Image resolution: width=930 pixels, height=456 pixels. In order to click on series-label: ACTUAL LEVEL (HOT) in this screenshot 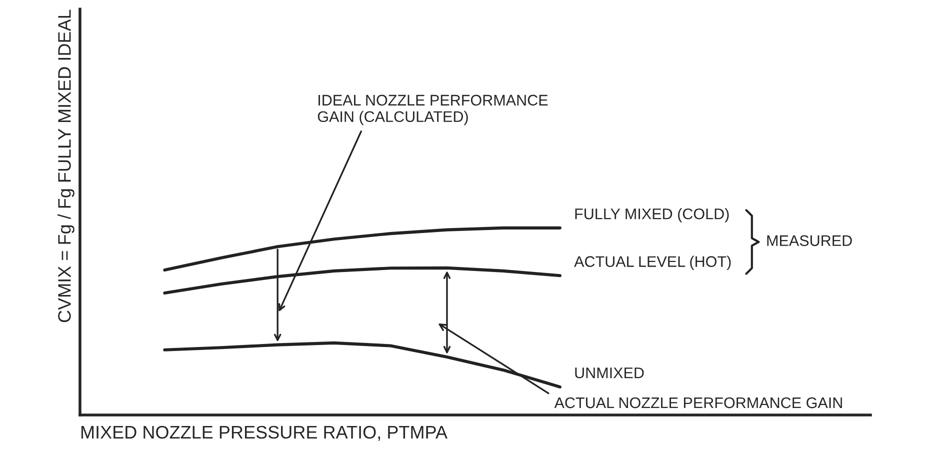, I will do `click(652, 263)`.